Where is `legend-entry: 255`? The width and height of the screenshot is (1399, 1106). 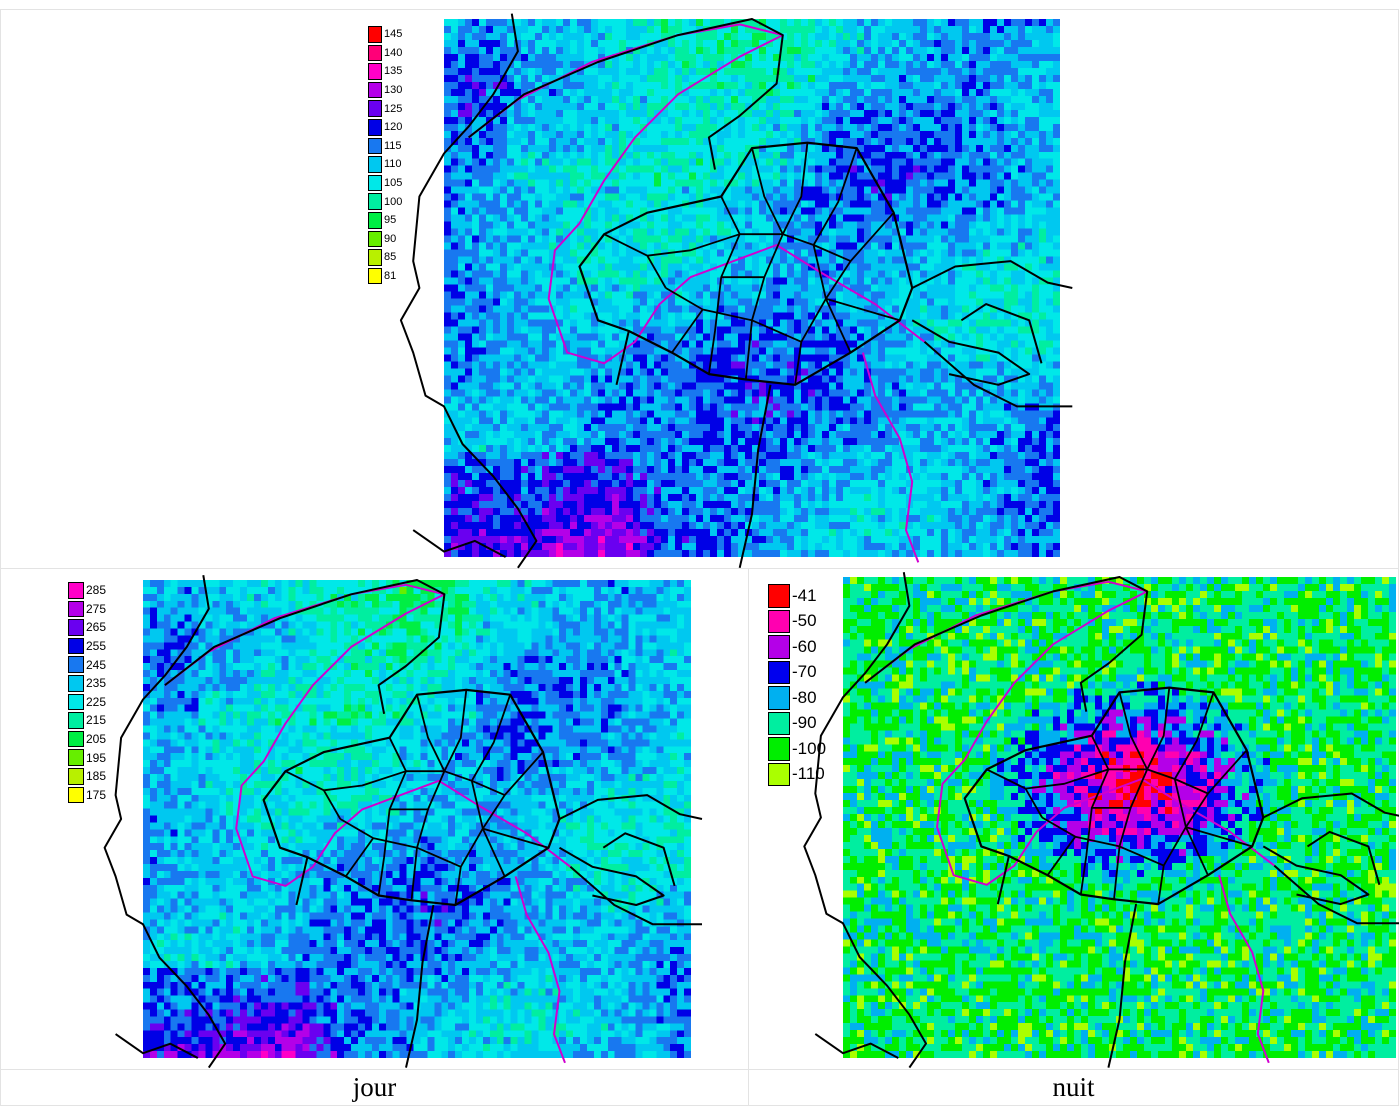 legend-entry: 255 is located at coordinates (87, 646).